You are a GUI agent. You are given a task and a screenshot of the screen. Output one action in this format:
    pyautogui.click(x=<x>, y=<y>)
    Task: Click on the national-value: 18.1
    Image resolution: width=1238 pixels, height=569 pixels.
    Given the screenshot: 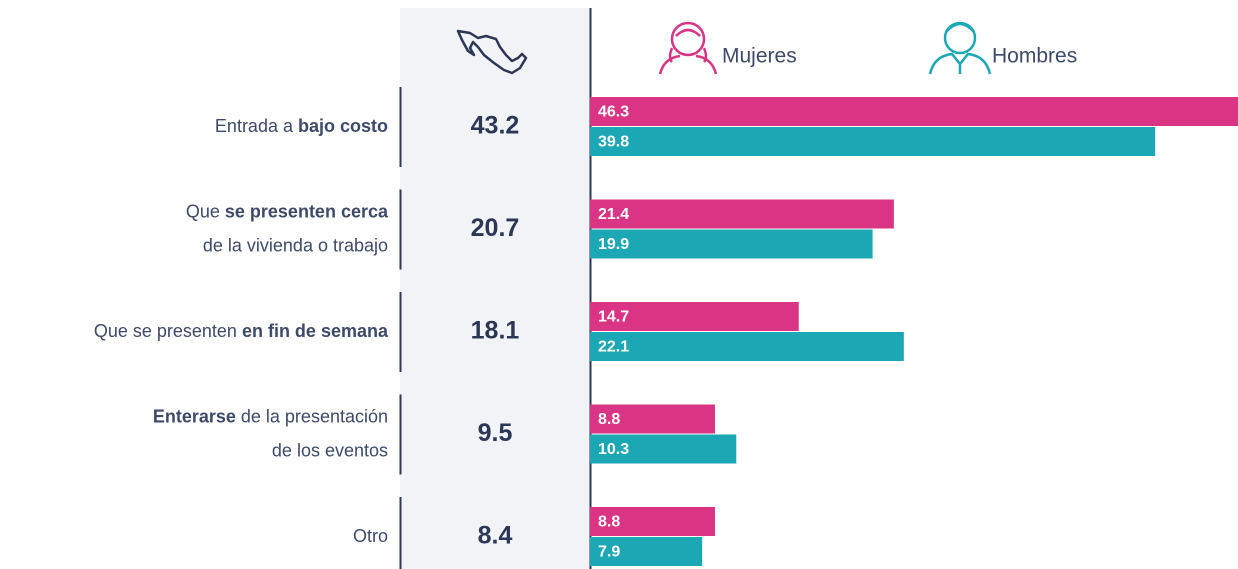 What is the action you would take?
    pyautogui.click(x=495, y=331)
    